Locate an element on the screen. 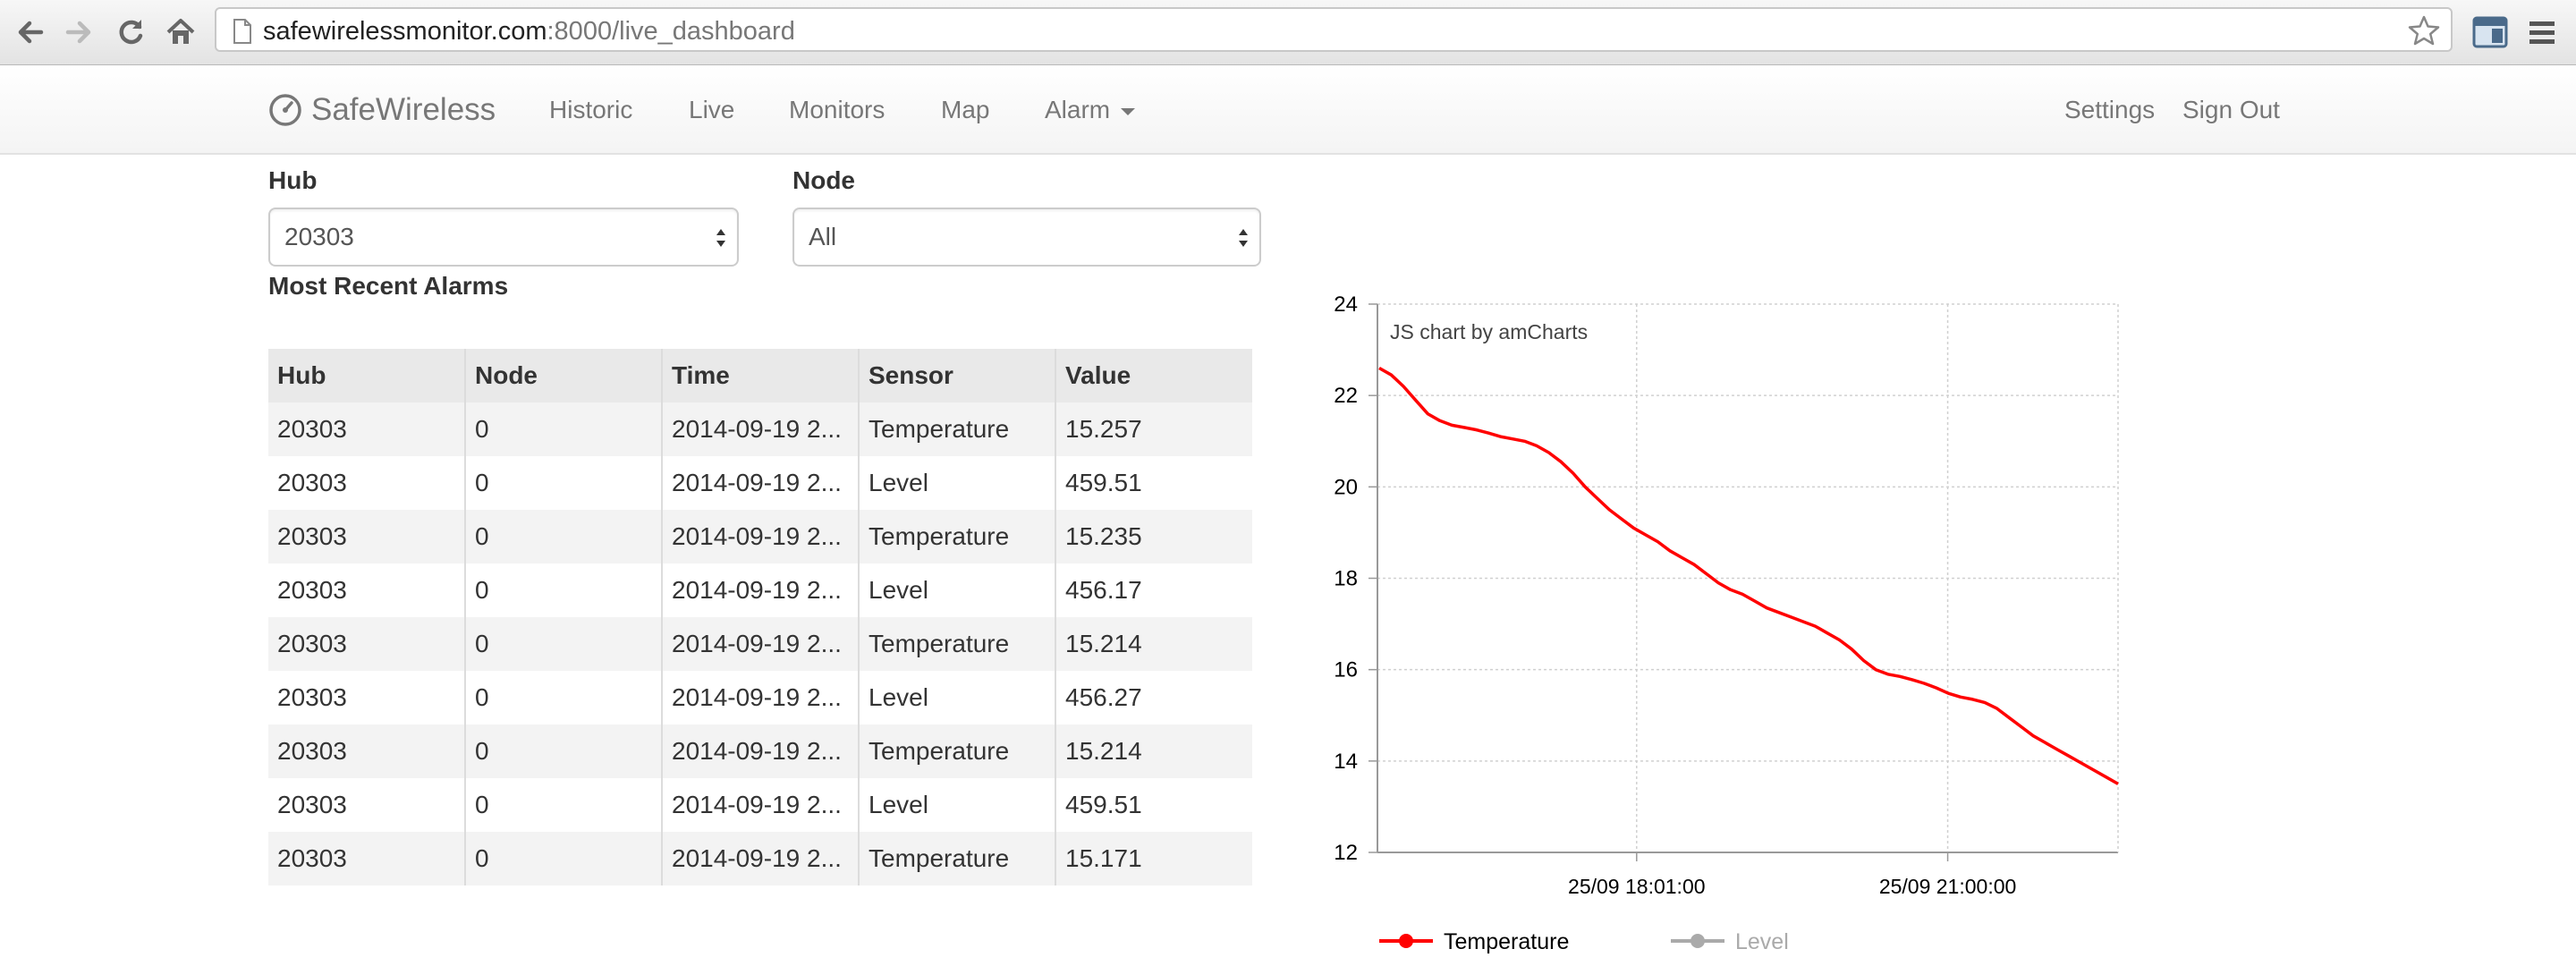 This screenshot has width=2576, height=966. star-icon is located at coordinates (2424, 32).